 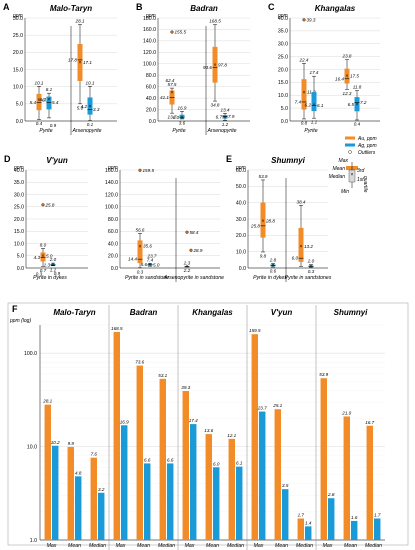 What do you see at coordinates (55, 442) in the screenshot?
I see `ag-bar-label: 10.2` at bounding box center [55, 442].